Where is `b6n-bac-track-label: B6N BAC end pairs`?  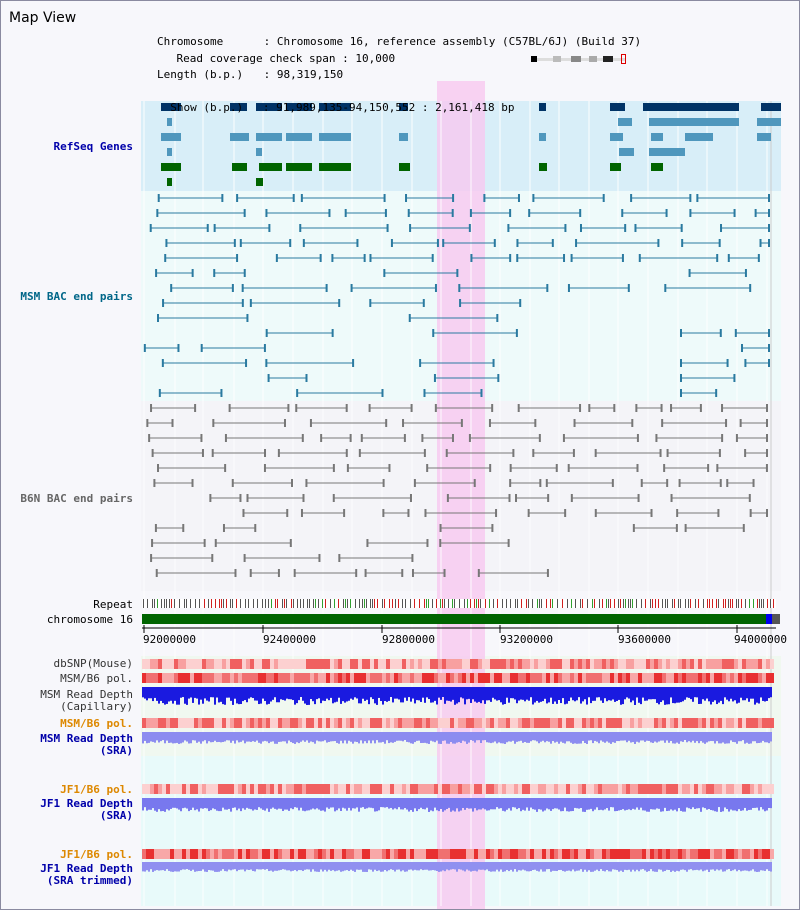 b6n-bac-track-label: B6N BAC end pairs is located at coordinates (76, 498).